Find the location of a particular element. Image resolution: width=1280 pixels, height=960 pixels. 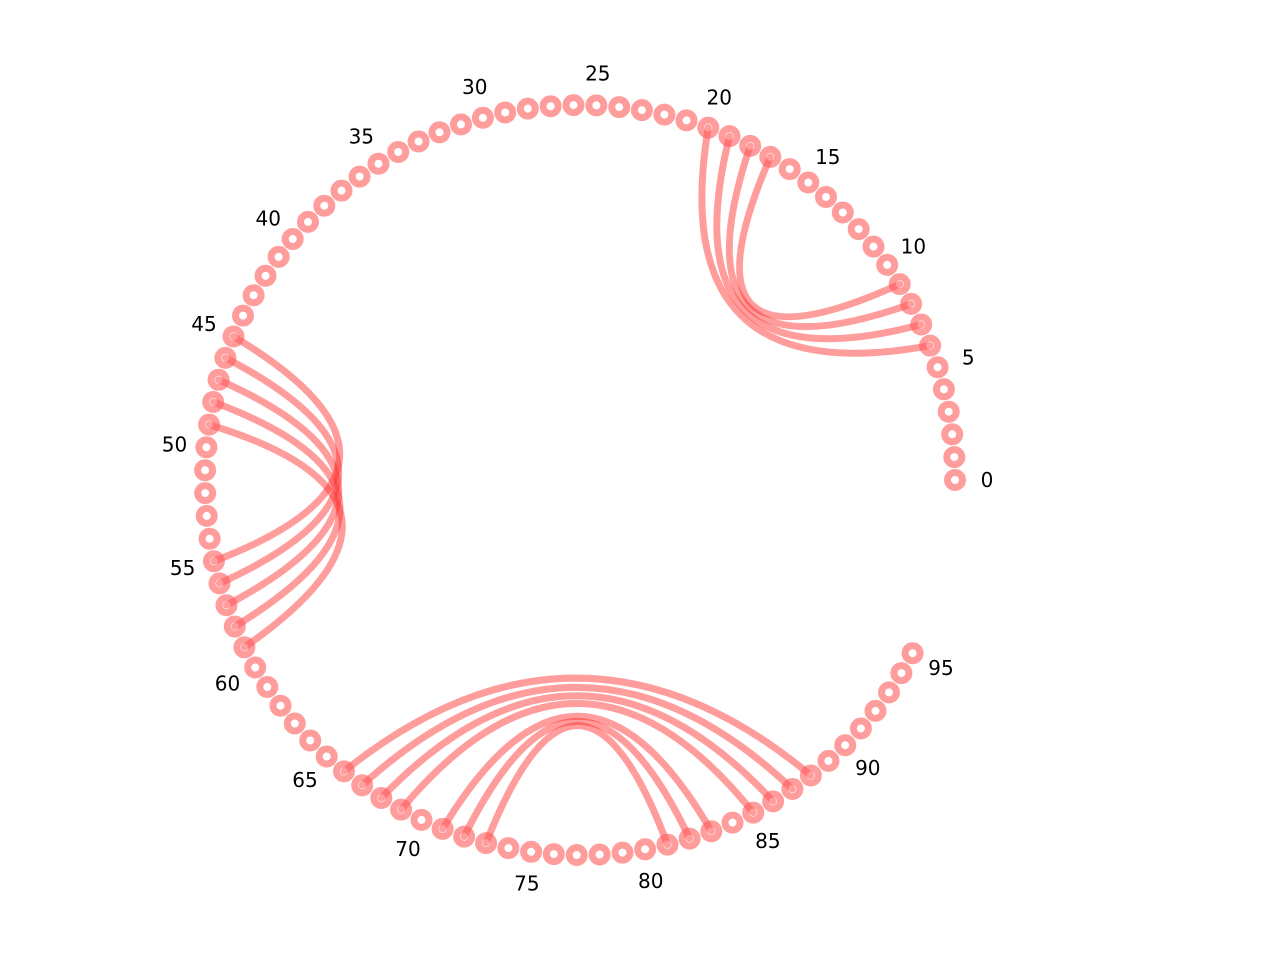

tick-label-50: 50 is located at coordinates (174, 445).